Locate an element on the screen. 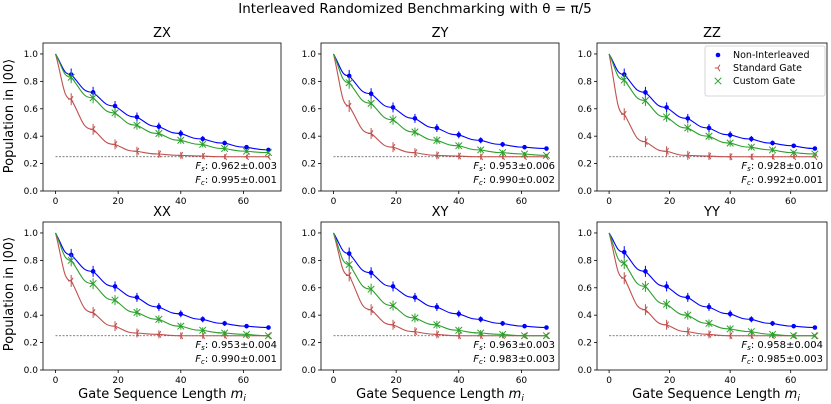 This screenshot has width=831, height=404. x-axis-label-right: Gate Sequence Length mi is located at coordinates (716, 395).